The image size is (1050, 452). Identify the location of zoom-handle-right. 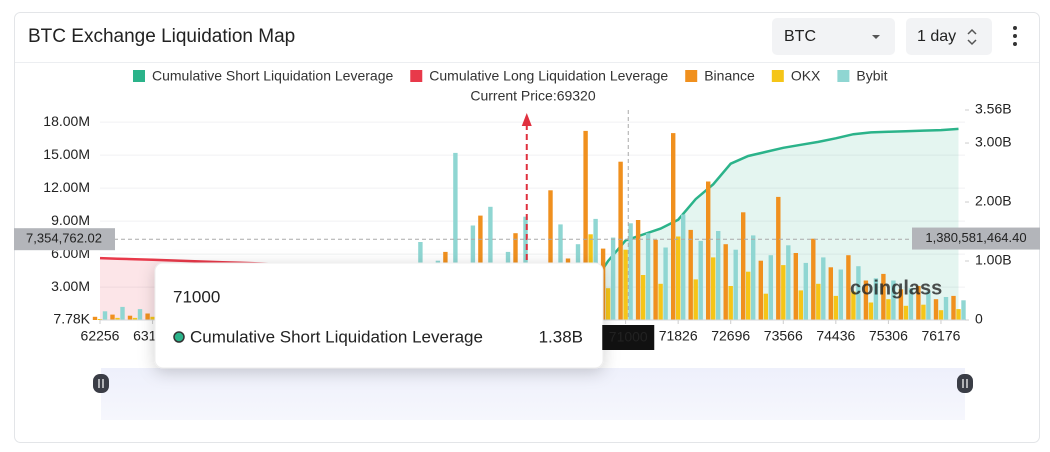
(965, 383).